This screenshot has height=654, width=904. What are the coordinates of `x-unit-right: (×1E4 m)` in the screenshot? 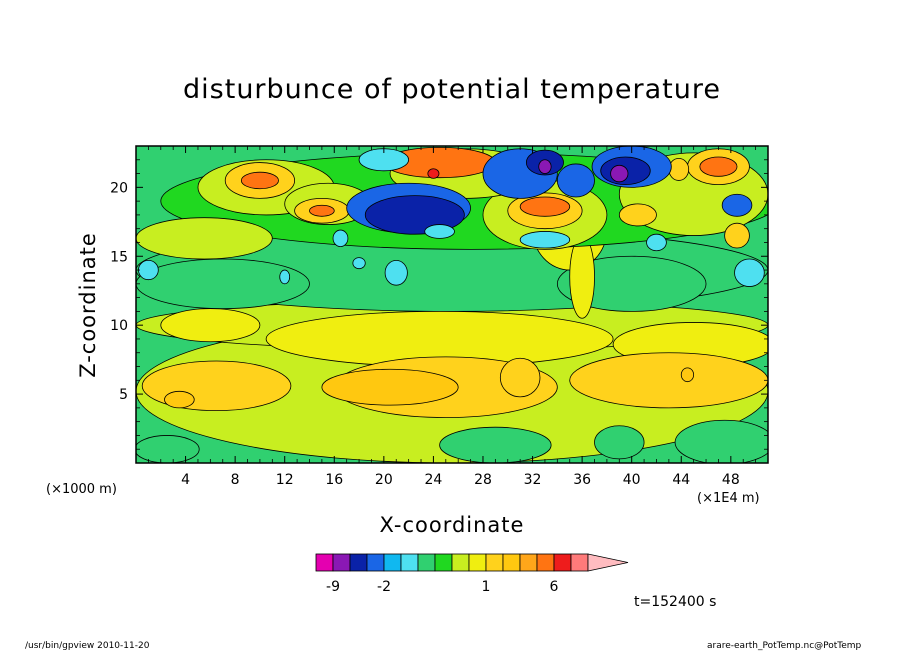 It's located at (728, 498).